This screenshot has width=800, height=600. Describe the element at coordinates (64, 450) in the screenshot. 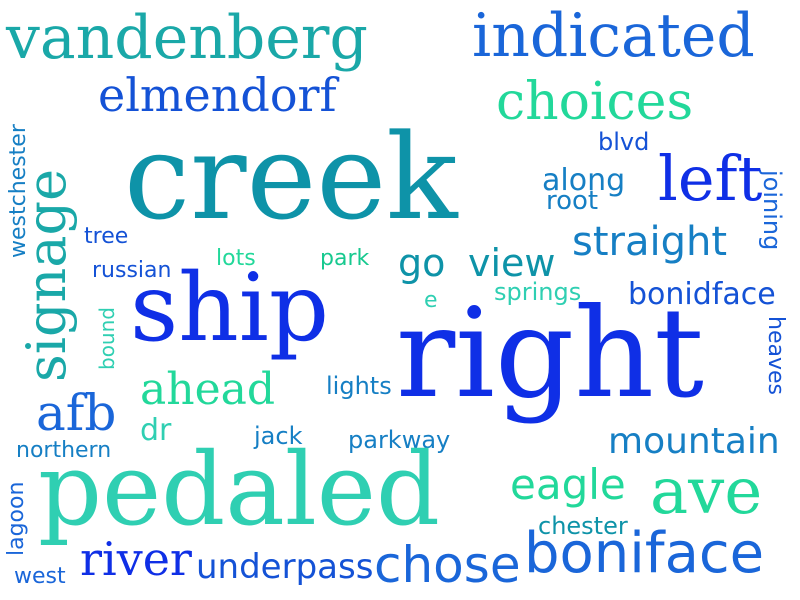

I see `word-northern: northern` at that location.